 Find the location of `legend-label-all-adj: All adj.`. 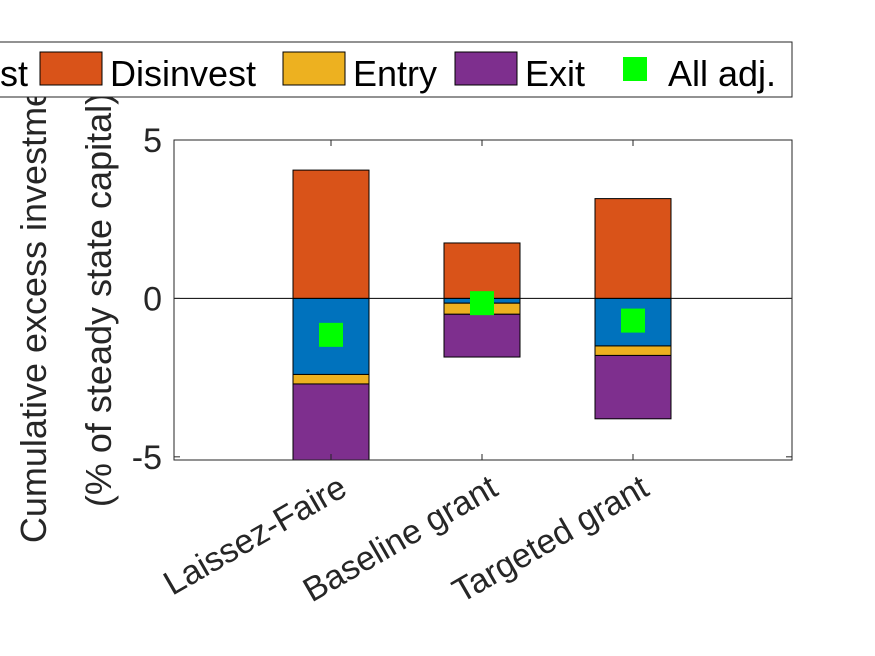

legend-label-all-adj: All adj. is located at coordinates (722, 73).